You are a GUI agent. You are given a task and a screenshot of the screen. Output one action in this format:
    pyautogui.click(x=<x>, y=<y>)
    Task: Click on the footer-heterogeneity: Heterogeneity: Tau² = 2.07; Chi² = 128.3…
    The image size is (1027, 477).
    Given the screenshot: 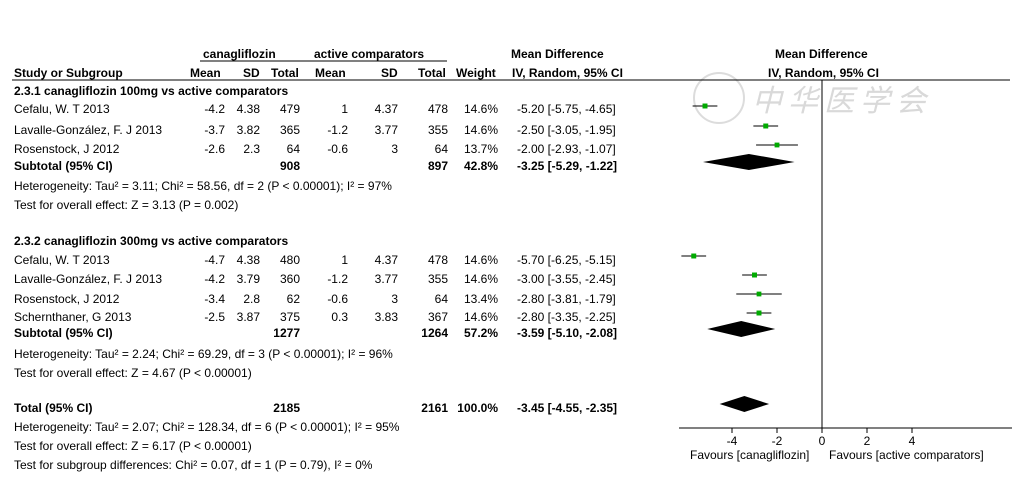 What is the action you would take?
    pyautogui.click(x=207, y=427)
    